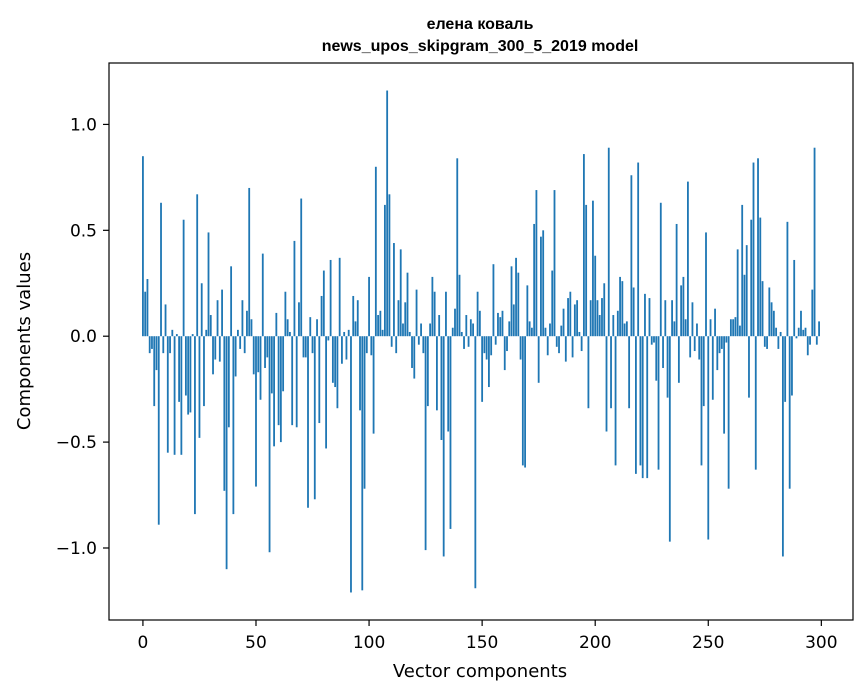  What do you see at coordinates (821, 643) in the screenshot?
I see `x-tick-label-300: 300` at bounding box center [821, 643].